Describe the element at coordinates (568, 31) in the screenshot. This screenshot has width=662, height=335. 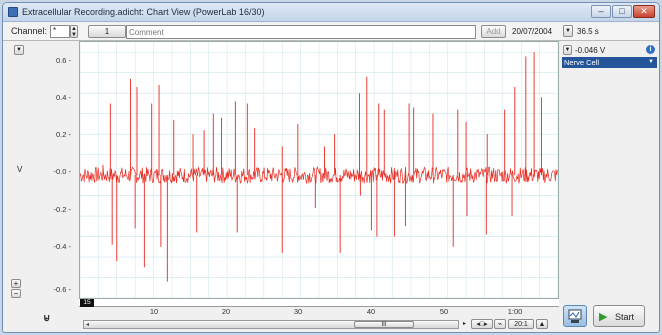
I see `duration-dropdown: ▼` at that location.